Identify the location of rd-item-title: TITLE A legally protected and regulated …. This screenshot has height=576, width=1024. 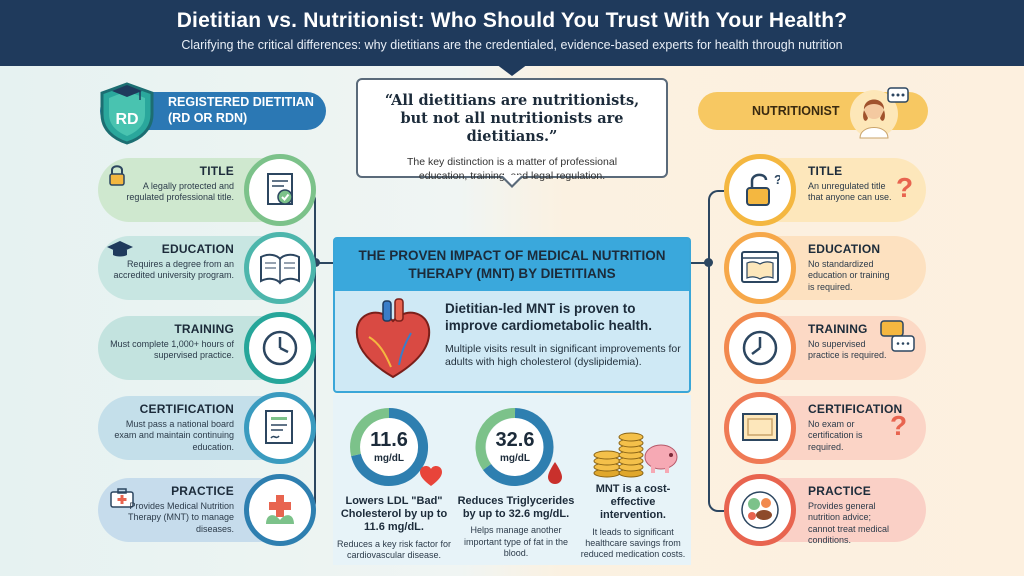
(207, 190).